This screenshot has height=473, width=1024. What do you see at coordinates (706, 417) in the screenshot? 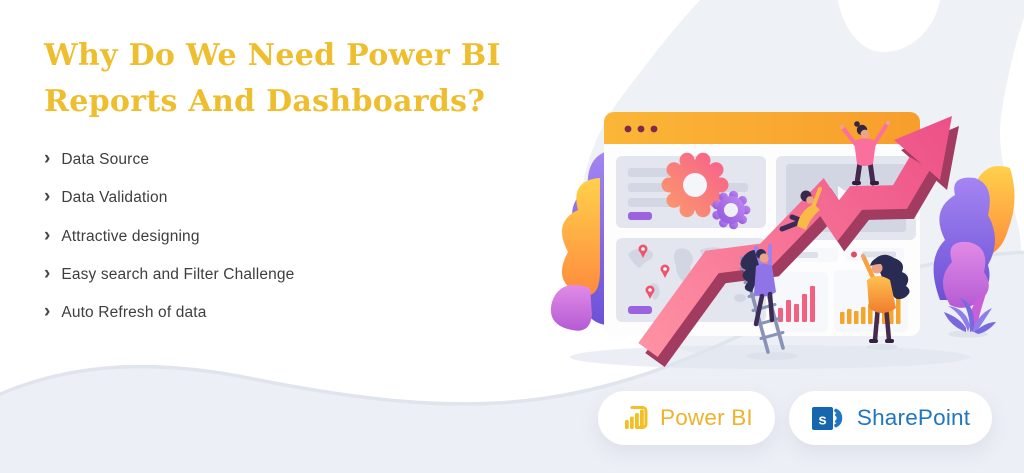
I see `powerbi-label: Power BI` at bounding box center [706, 417].